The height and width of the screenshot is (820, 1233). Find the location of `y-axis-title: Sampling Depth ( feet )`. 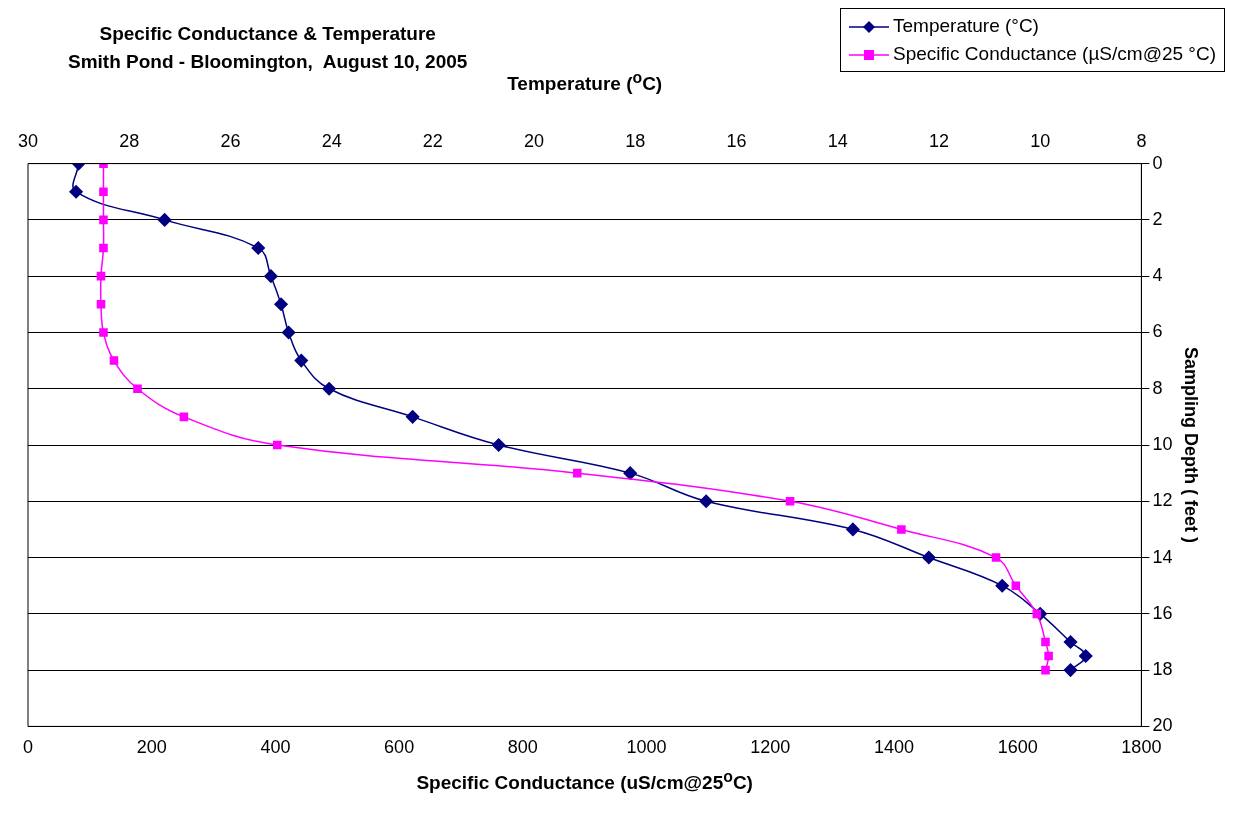

y-axis-title: Sampling Depth ( feet ) is located at coordinates (1191, 445).